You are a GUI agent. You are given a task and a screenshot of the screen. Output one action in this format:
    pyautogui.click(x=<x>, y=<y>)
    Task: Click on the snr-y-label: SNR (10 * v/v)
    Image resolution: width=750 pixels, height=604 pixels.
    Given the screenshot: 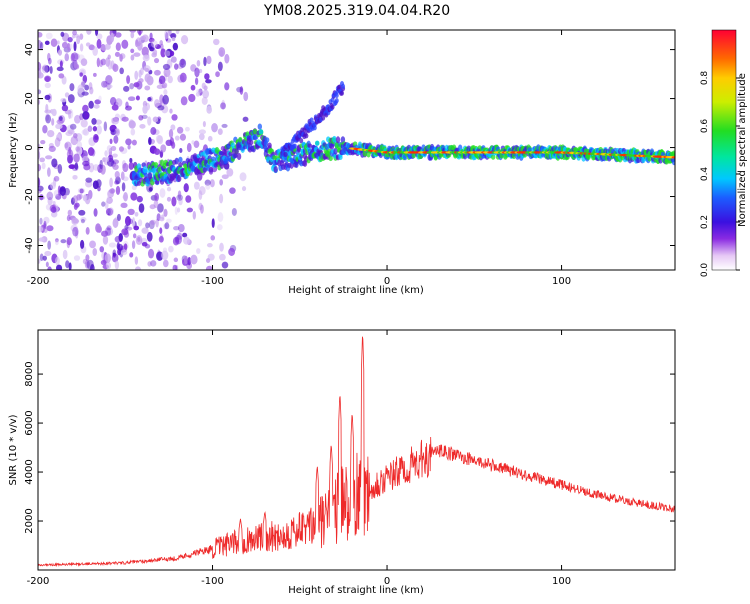 What is the action you would take?
    pyautogui.click(x=13, y=449)
    